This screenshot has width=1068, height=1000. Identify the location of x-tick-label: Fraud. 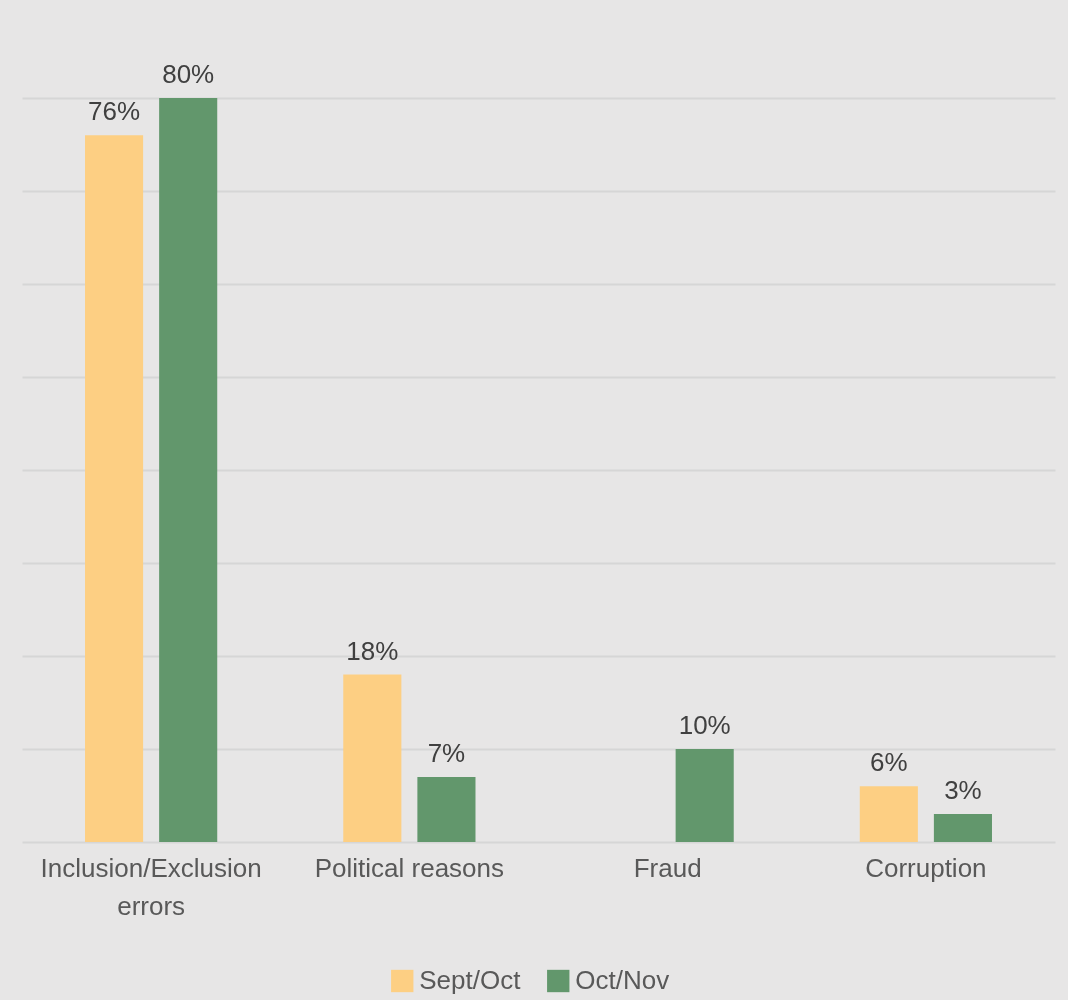
(667, 867).